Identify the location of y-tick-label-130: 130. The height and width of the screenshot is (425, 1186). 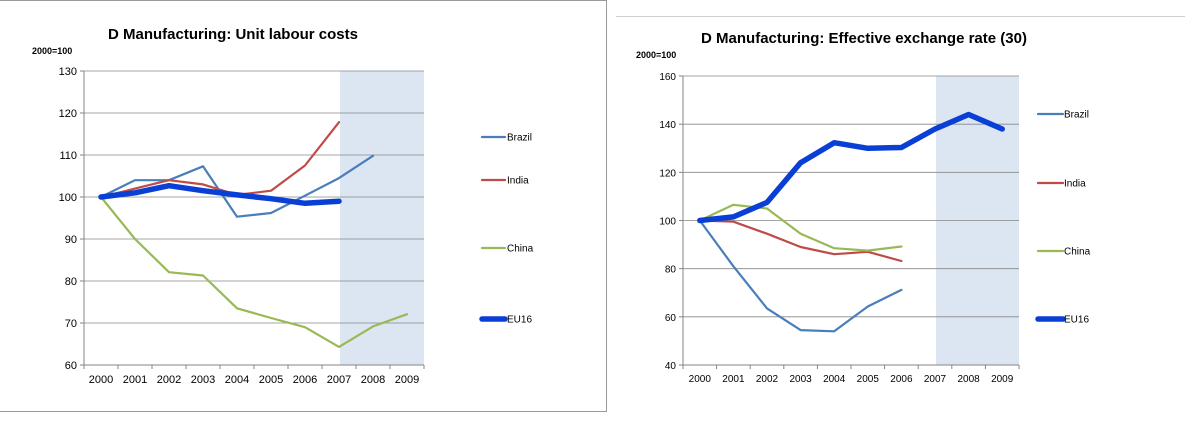
(68, 72).